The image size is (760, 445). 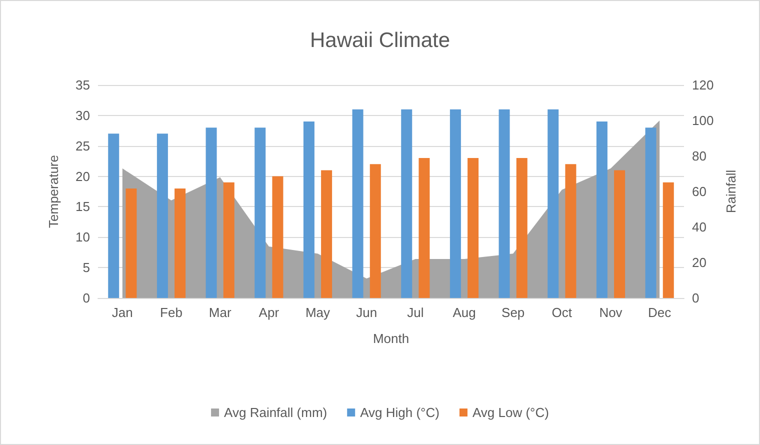 What do you see at coordinates (660, 312) in the screenshot?
I see `x-tick-label: Dec` at bounding box center [660, 312].